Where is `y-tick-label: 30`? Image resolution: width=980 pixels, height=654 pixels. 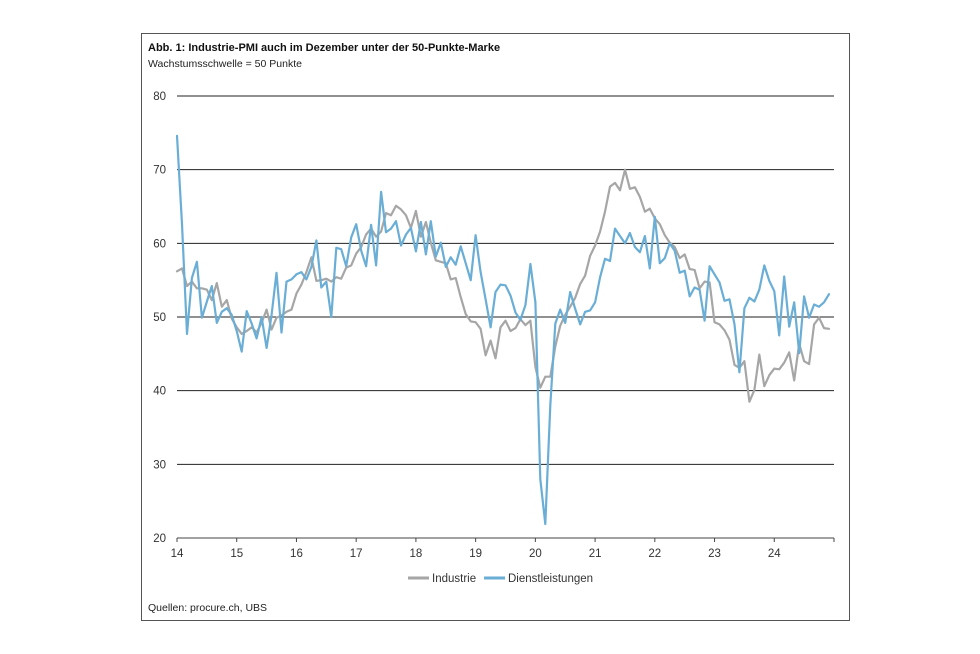 y-tick-label: 30 is located at coordinates (159, 465).